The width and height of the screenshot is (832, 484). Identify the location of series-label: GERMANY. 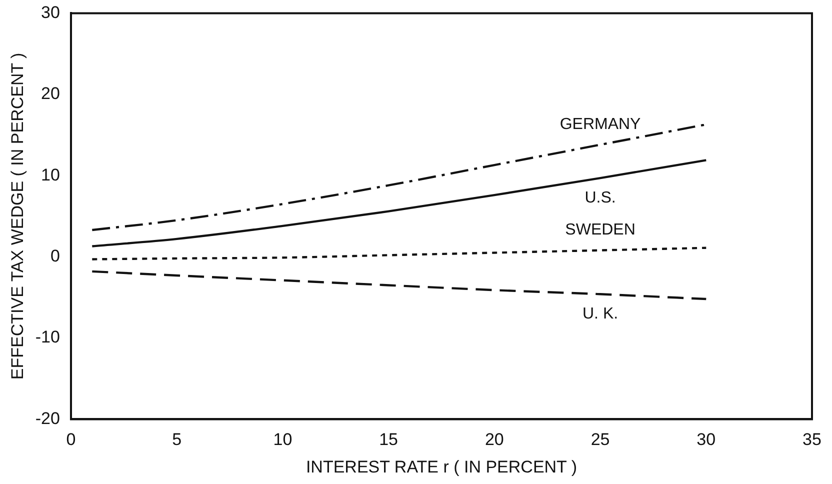
(601, 125).